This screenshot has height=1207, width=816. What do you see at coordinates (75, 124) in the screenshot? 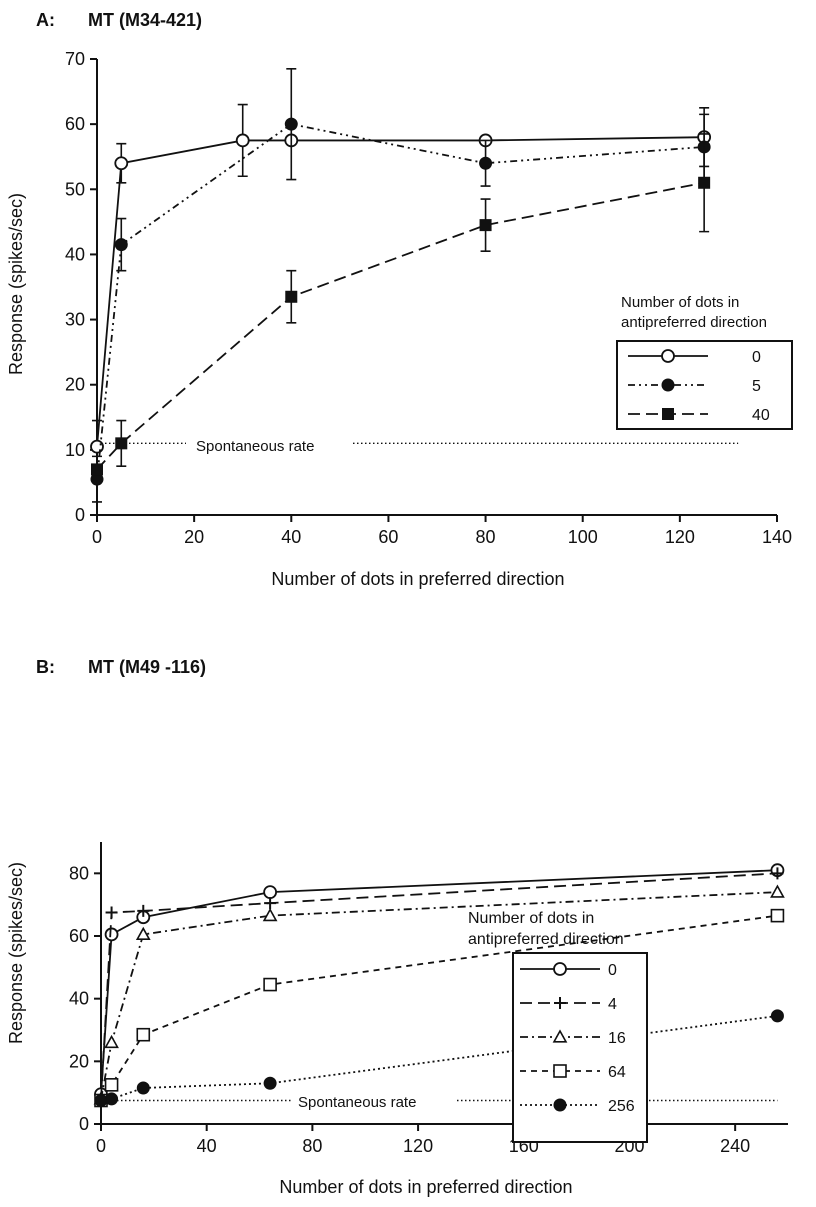
I see `panel-a-y-tick-label: 60` at bounding box center [75, 124].